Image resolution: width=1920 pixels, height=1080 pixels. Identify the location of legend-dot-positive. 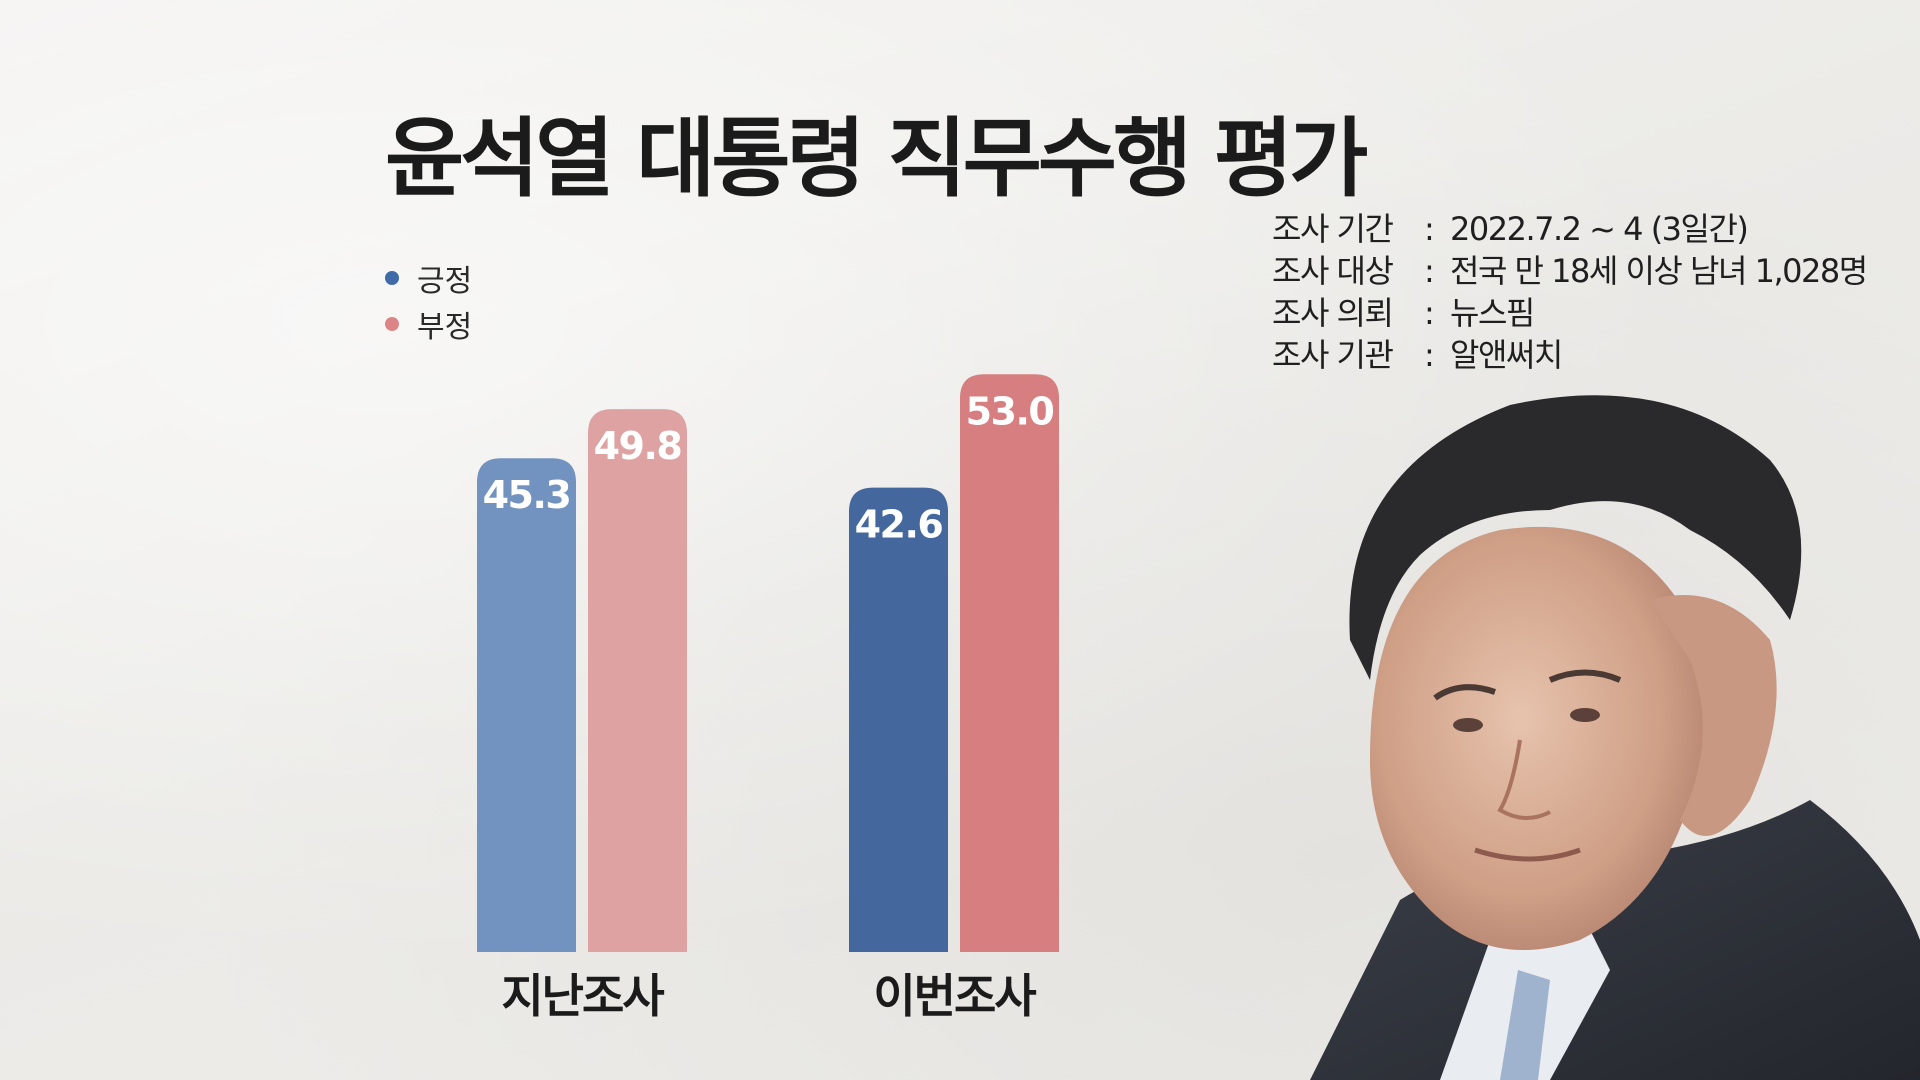
(392, 278).